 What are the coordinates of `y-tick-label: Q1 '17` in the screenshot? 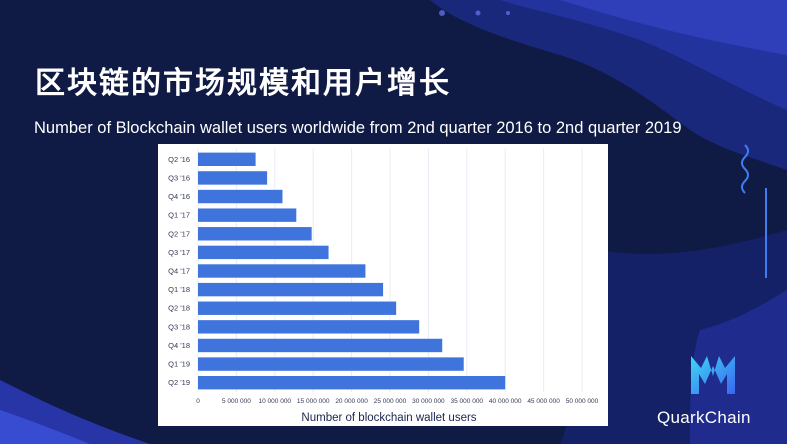 It's located at (179, 215).